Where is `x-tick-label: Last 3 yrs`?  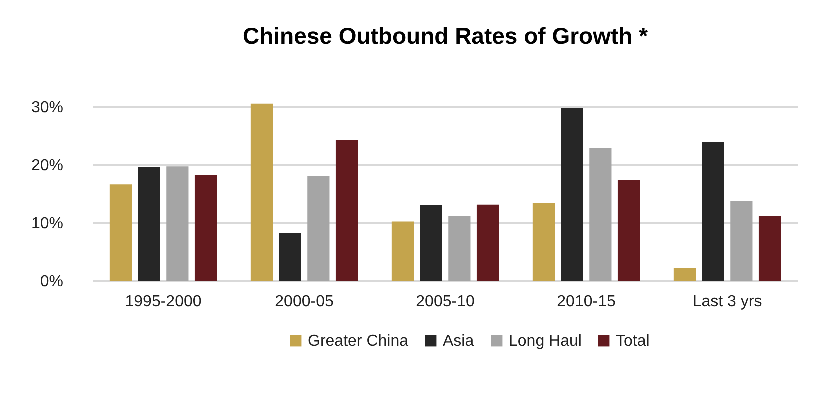
x-tick-label: Last 3 yrs is located at coordinates (727, 302).